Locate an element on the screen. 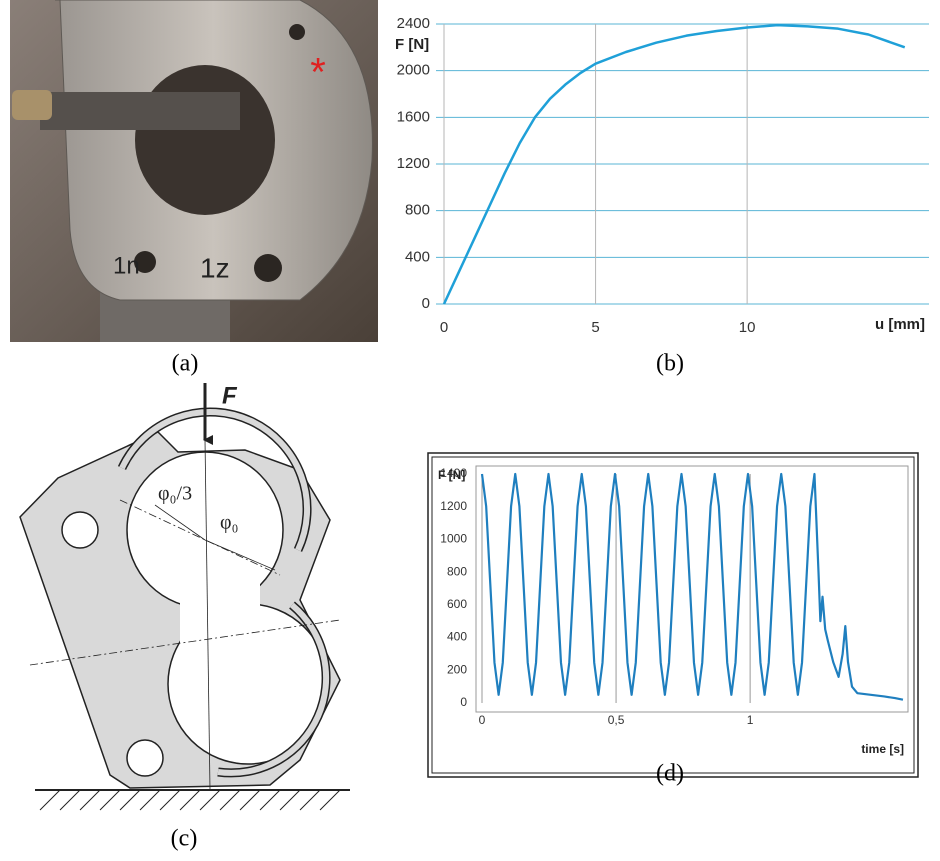 This screenshot has width=940, height=861. plot-area is located at coordinates (692, 589).